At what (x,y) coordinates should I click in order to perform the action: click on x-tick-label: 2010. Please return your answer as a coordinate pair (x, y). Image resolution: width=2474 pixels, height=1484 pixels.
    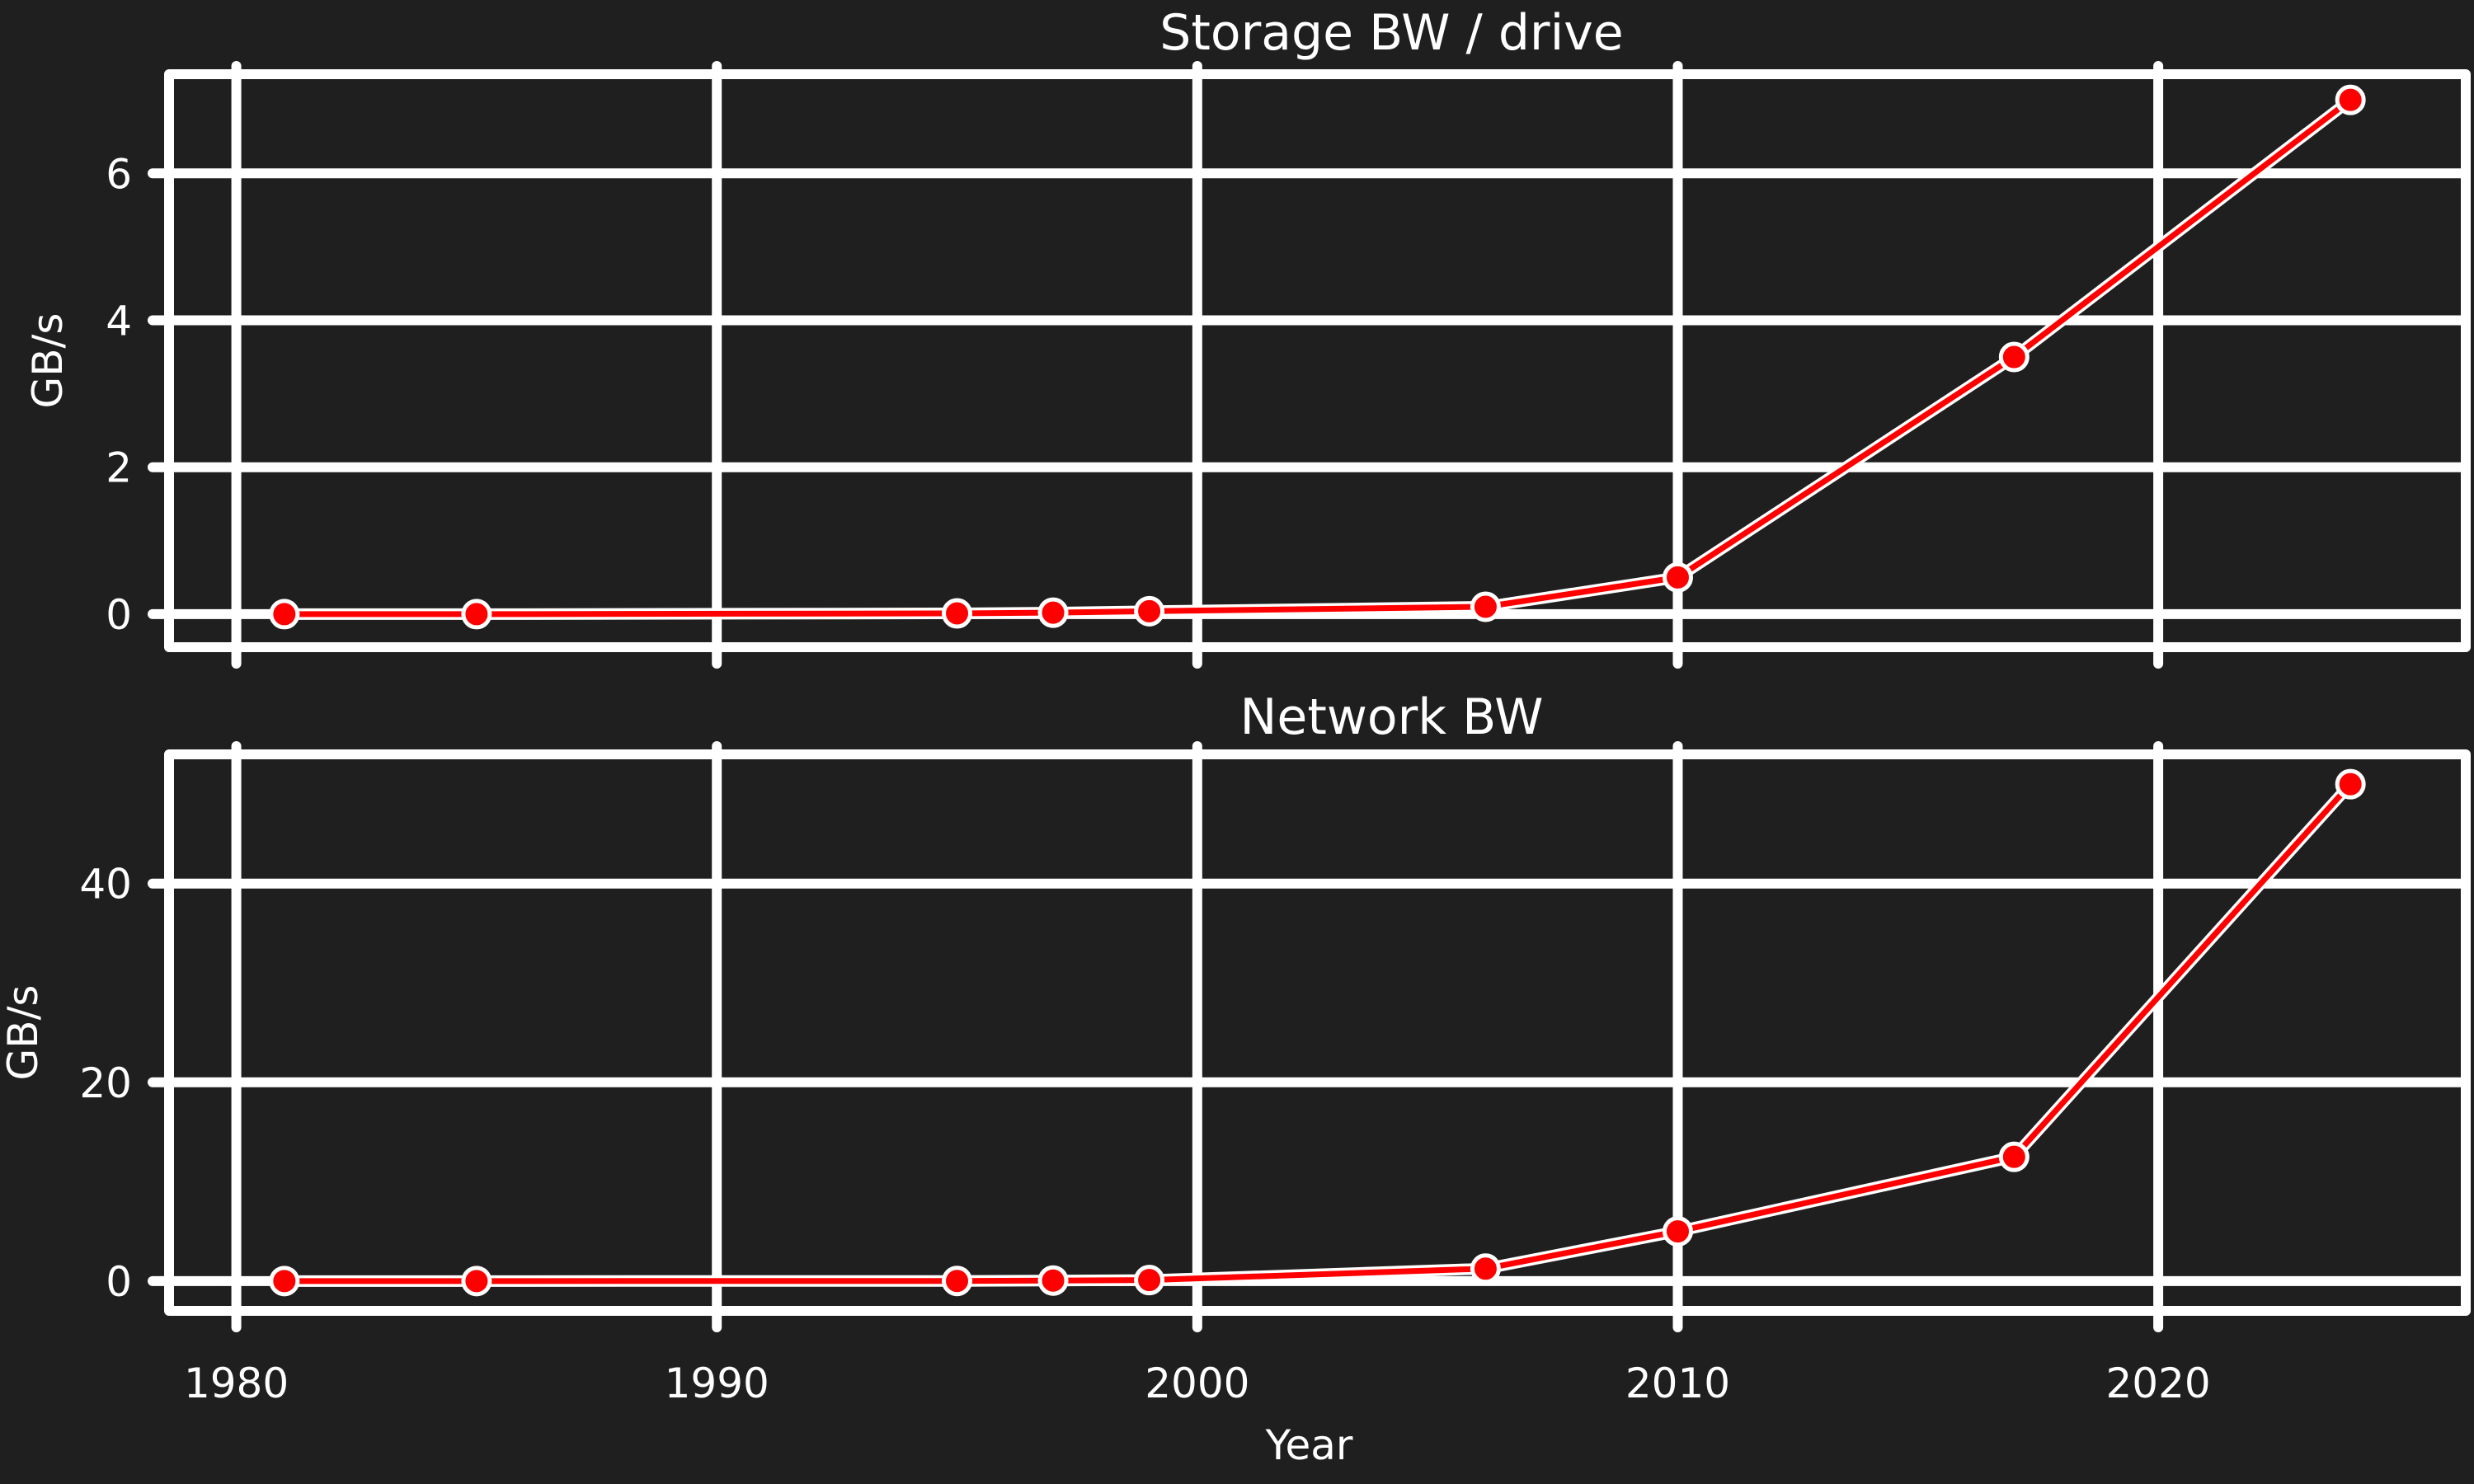
    Looking at the image, I should click on (1677, 1383).